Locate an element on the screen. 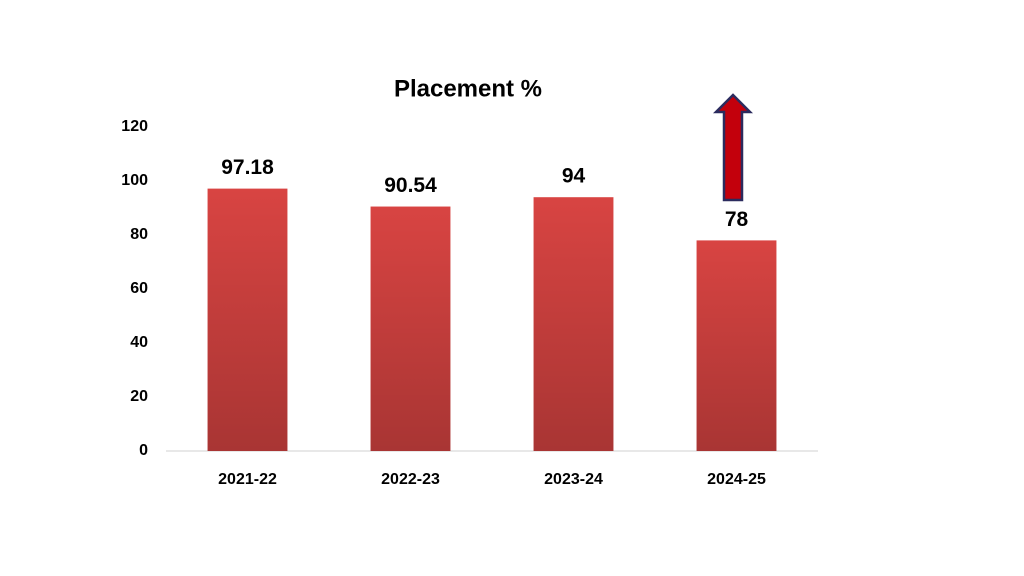  data-label: 94 is located at coordinates (574, 176).